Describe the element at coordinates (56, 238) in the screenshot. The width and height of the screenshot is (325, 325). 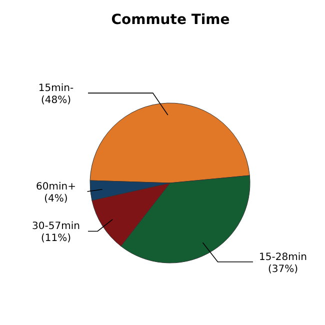
I see `data-label: (11%)` at that location.